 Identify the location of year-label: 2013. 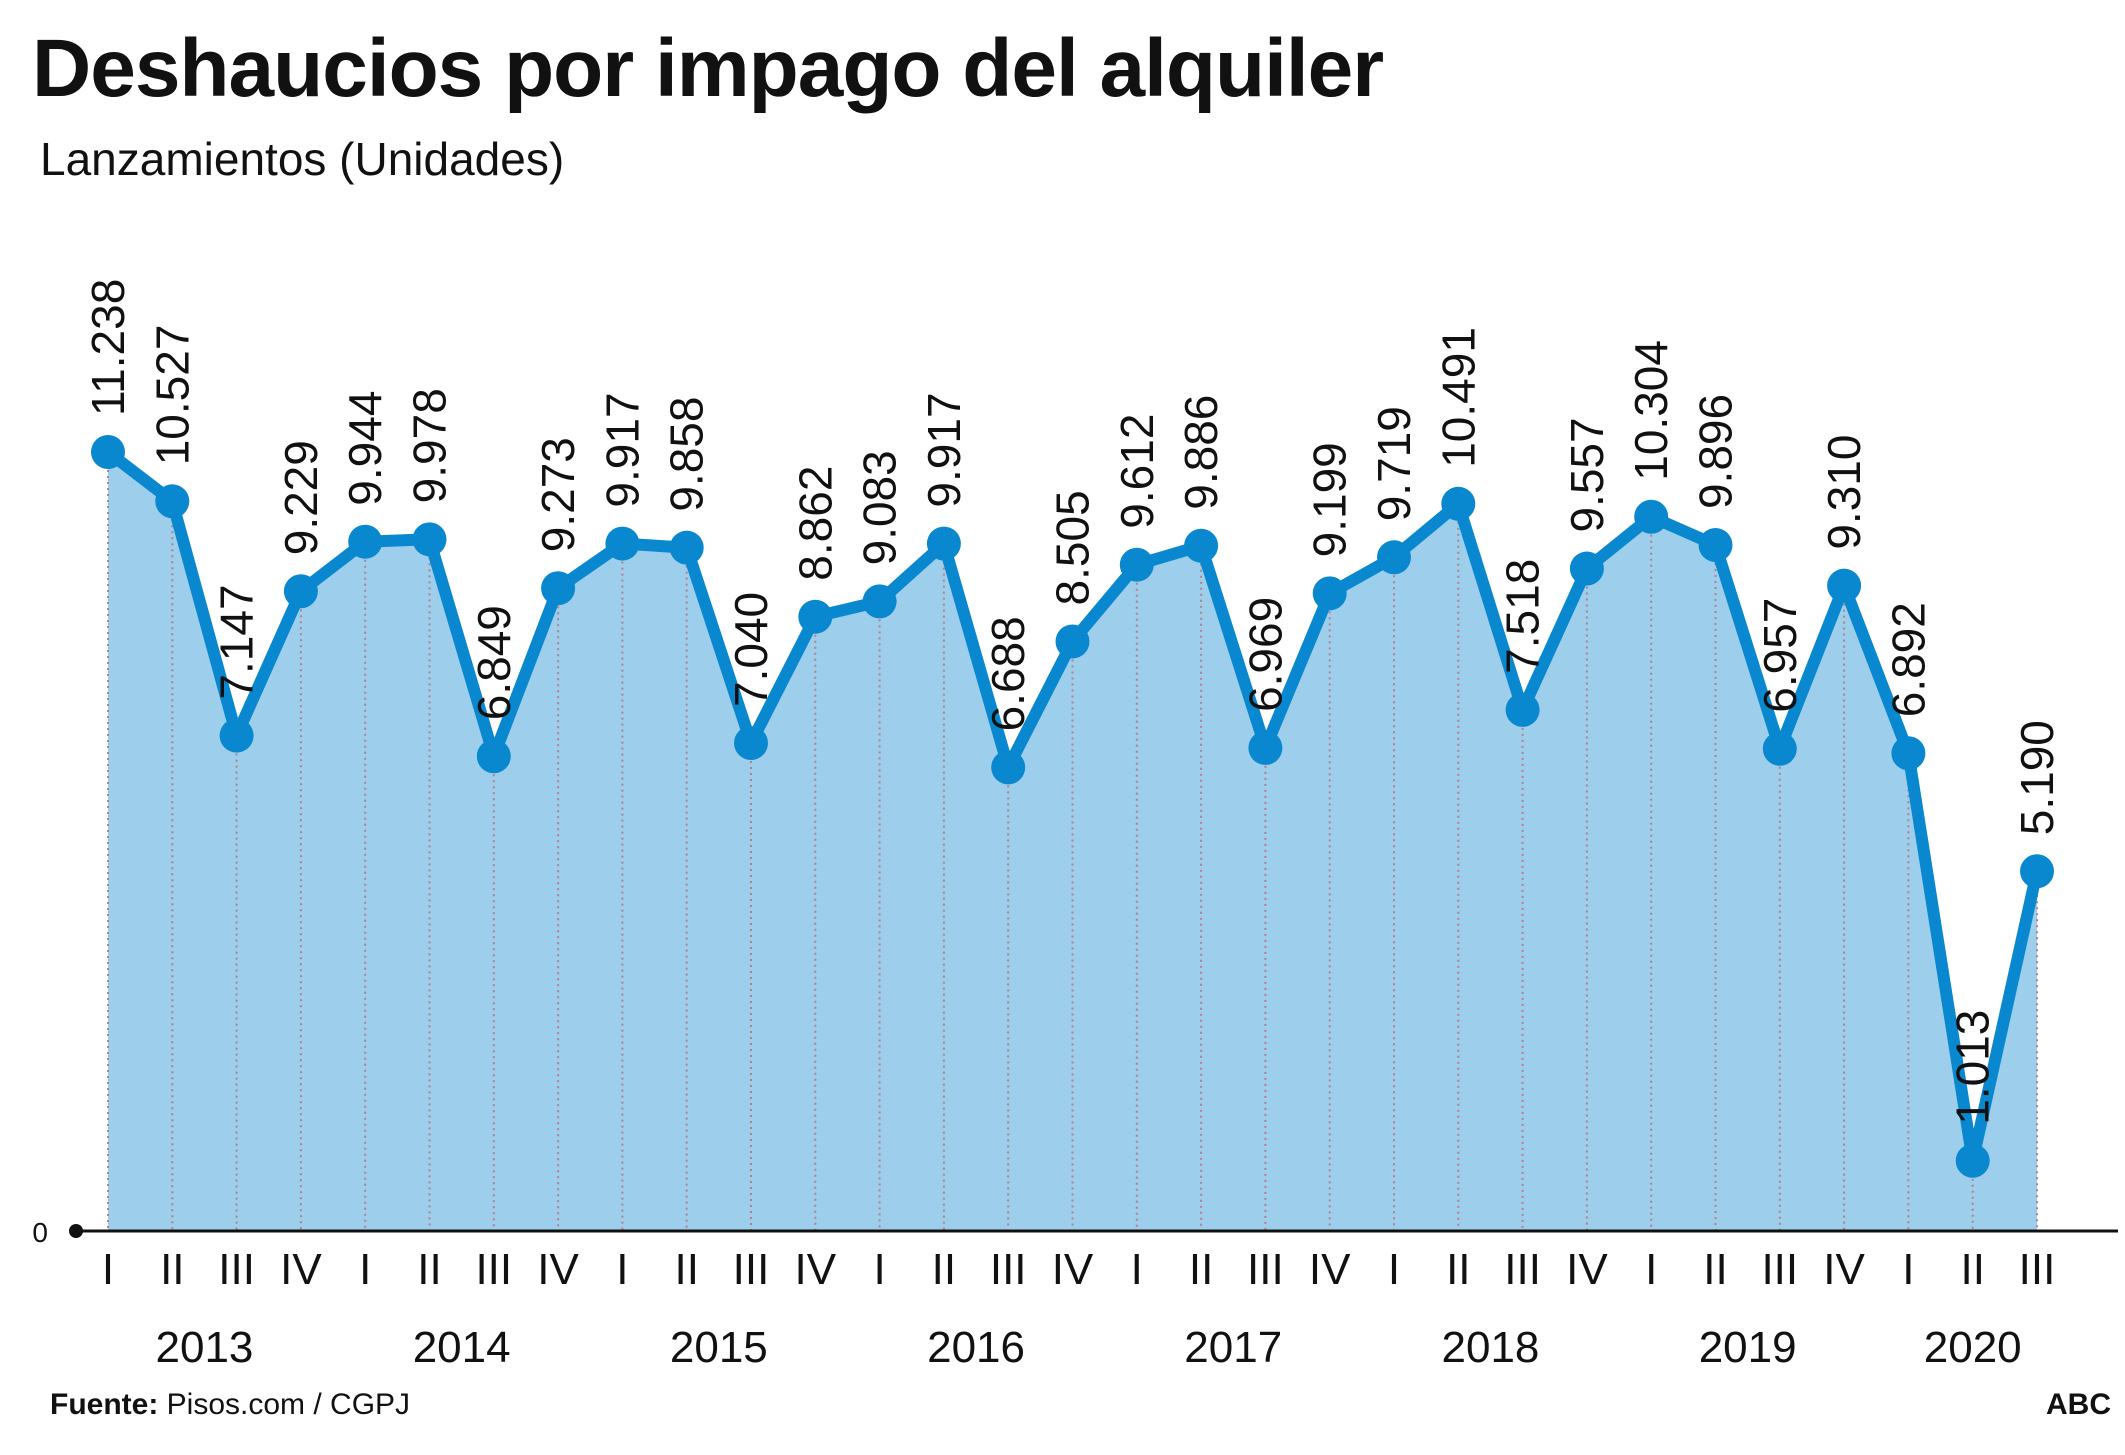
(205, 1347).